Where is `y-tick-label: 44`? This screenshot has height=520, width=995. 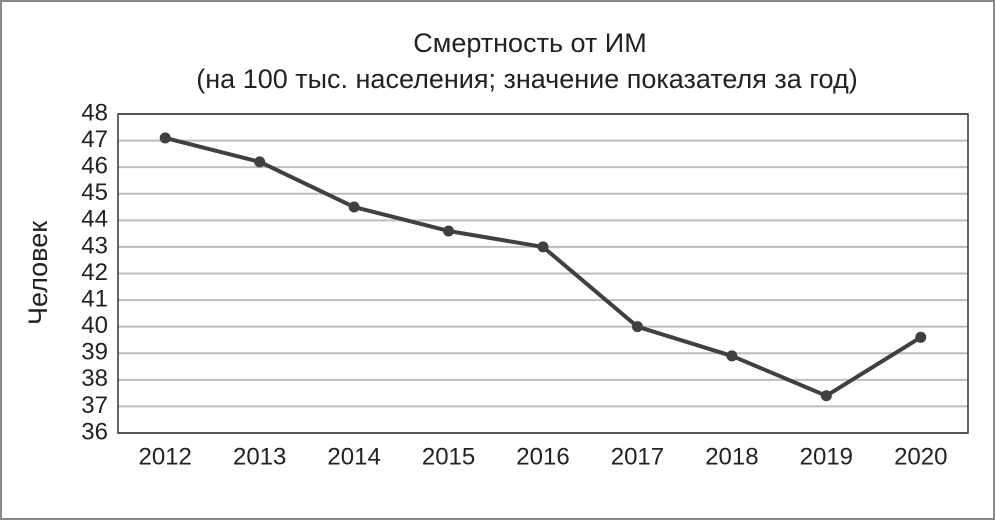 y-tick-label: 44 is located at coordinates (94, 219).